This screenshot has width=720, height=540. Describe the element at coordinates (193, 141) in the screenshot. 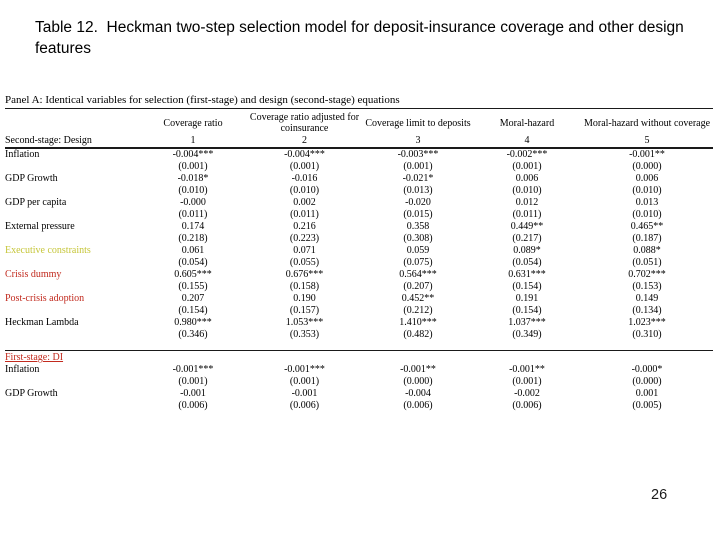

I see `column-number: 1` at that location.